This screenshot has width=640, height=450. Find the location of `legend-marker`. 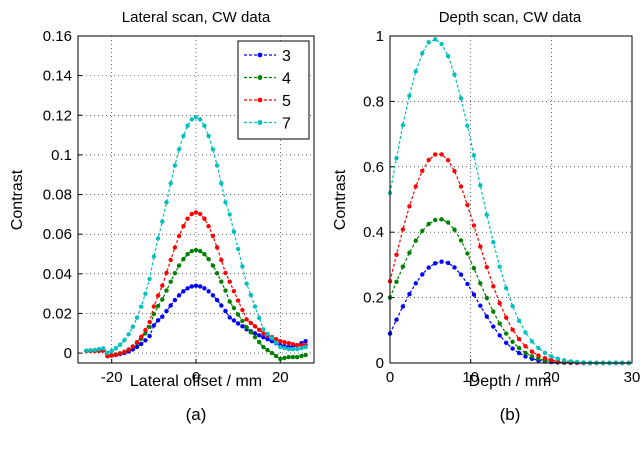

legend-marker is located at coordinates (260, 77).